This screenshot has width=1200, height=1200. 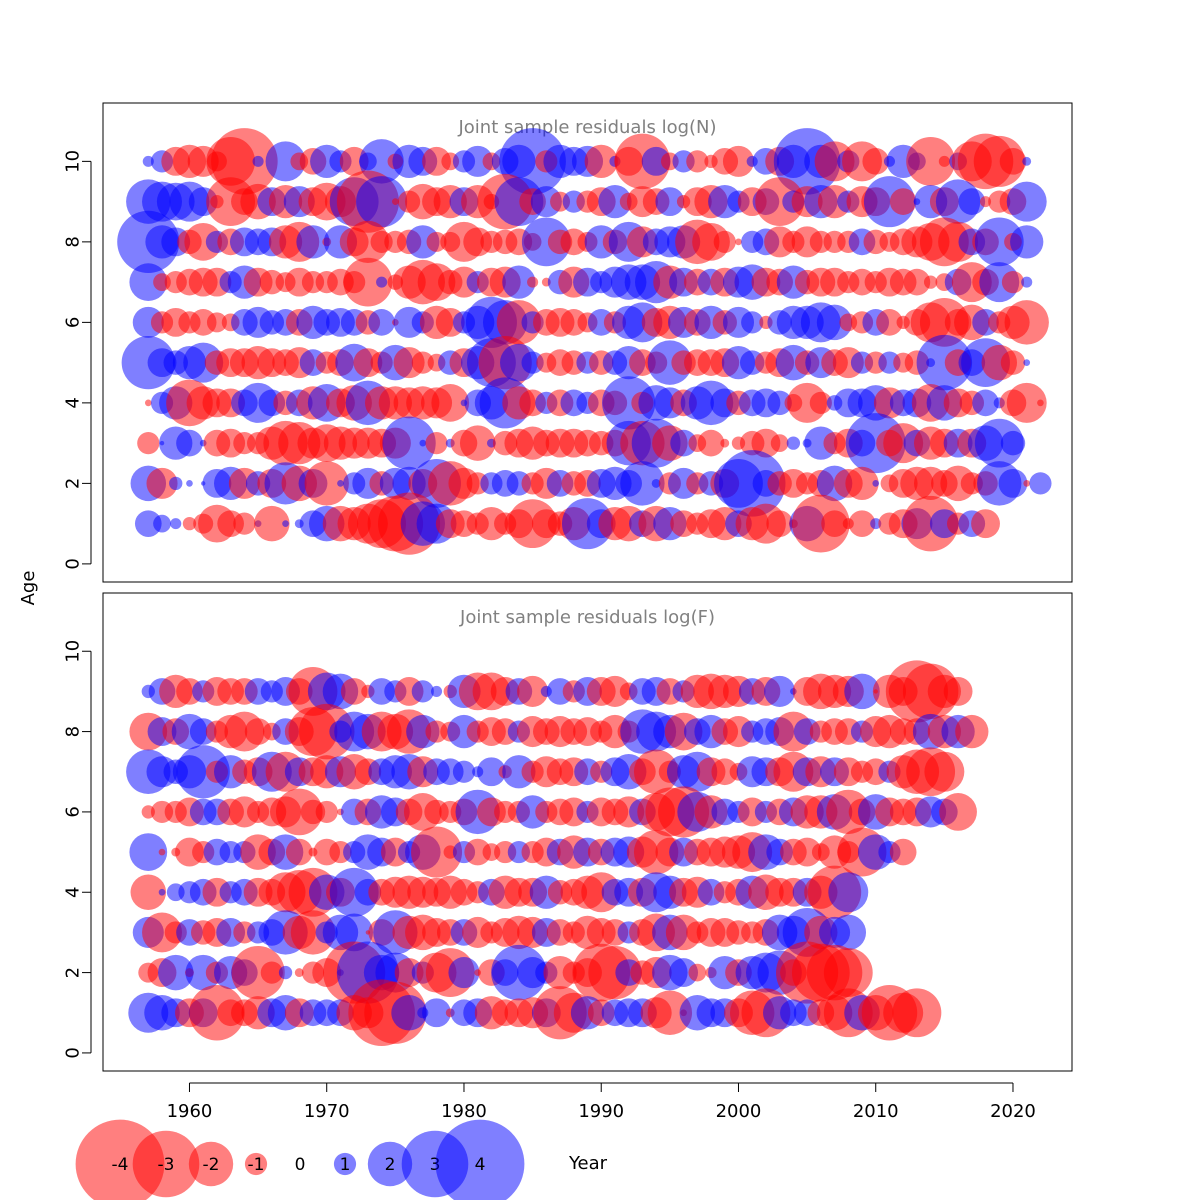 What do you see at coordinates (73, 161) in the screenshot?
I see `y-tick-label: 10` at bounding box center [73, 161].